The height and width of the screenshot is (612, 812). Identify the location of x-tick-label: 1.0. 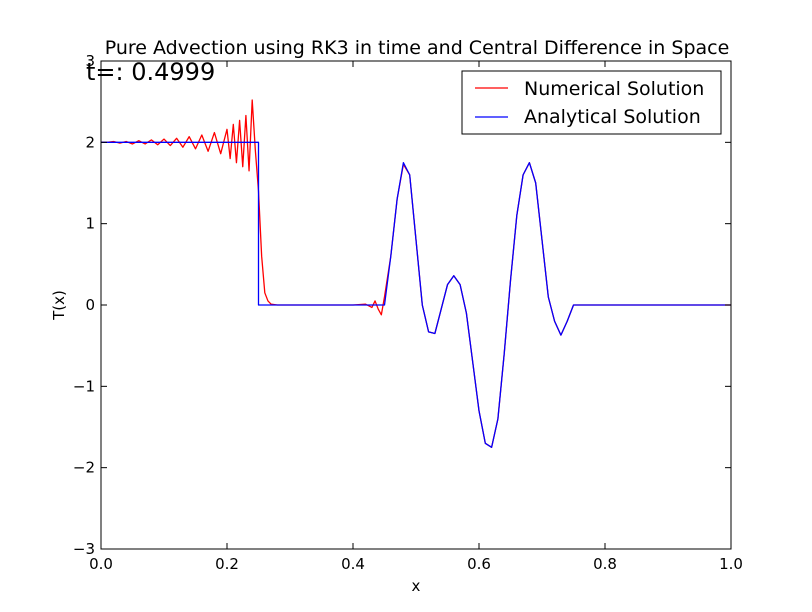
(731, 564).